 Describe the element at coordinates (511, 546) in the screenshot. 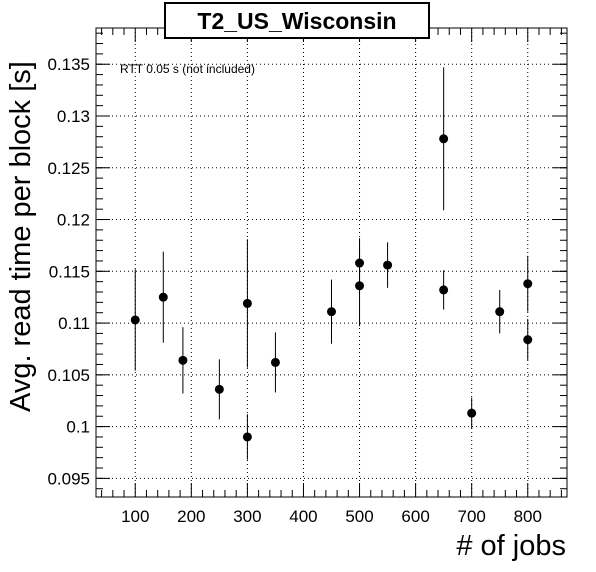

I see `x-axis-title: # of jobs` at that location.